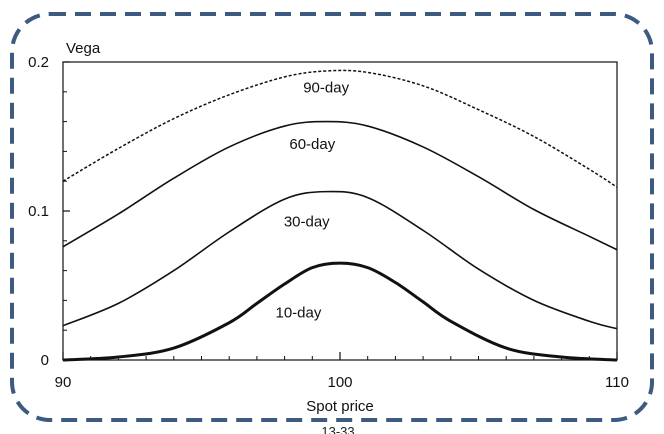 This screenshot has width=664, height=434. What do you see at coordinates (339, 382) in the screenshot?
I see `x-tick-label-100: 100` at bounding box center [339, 382].